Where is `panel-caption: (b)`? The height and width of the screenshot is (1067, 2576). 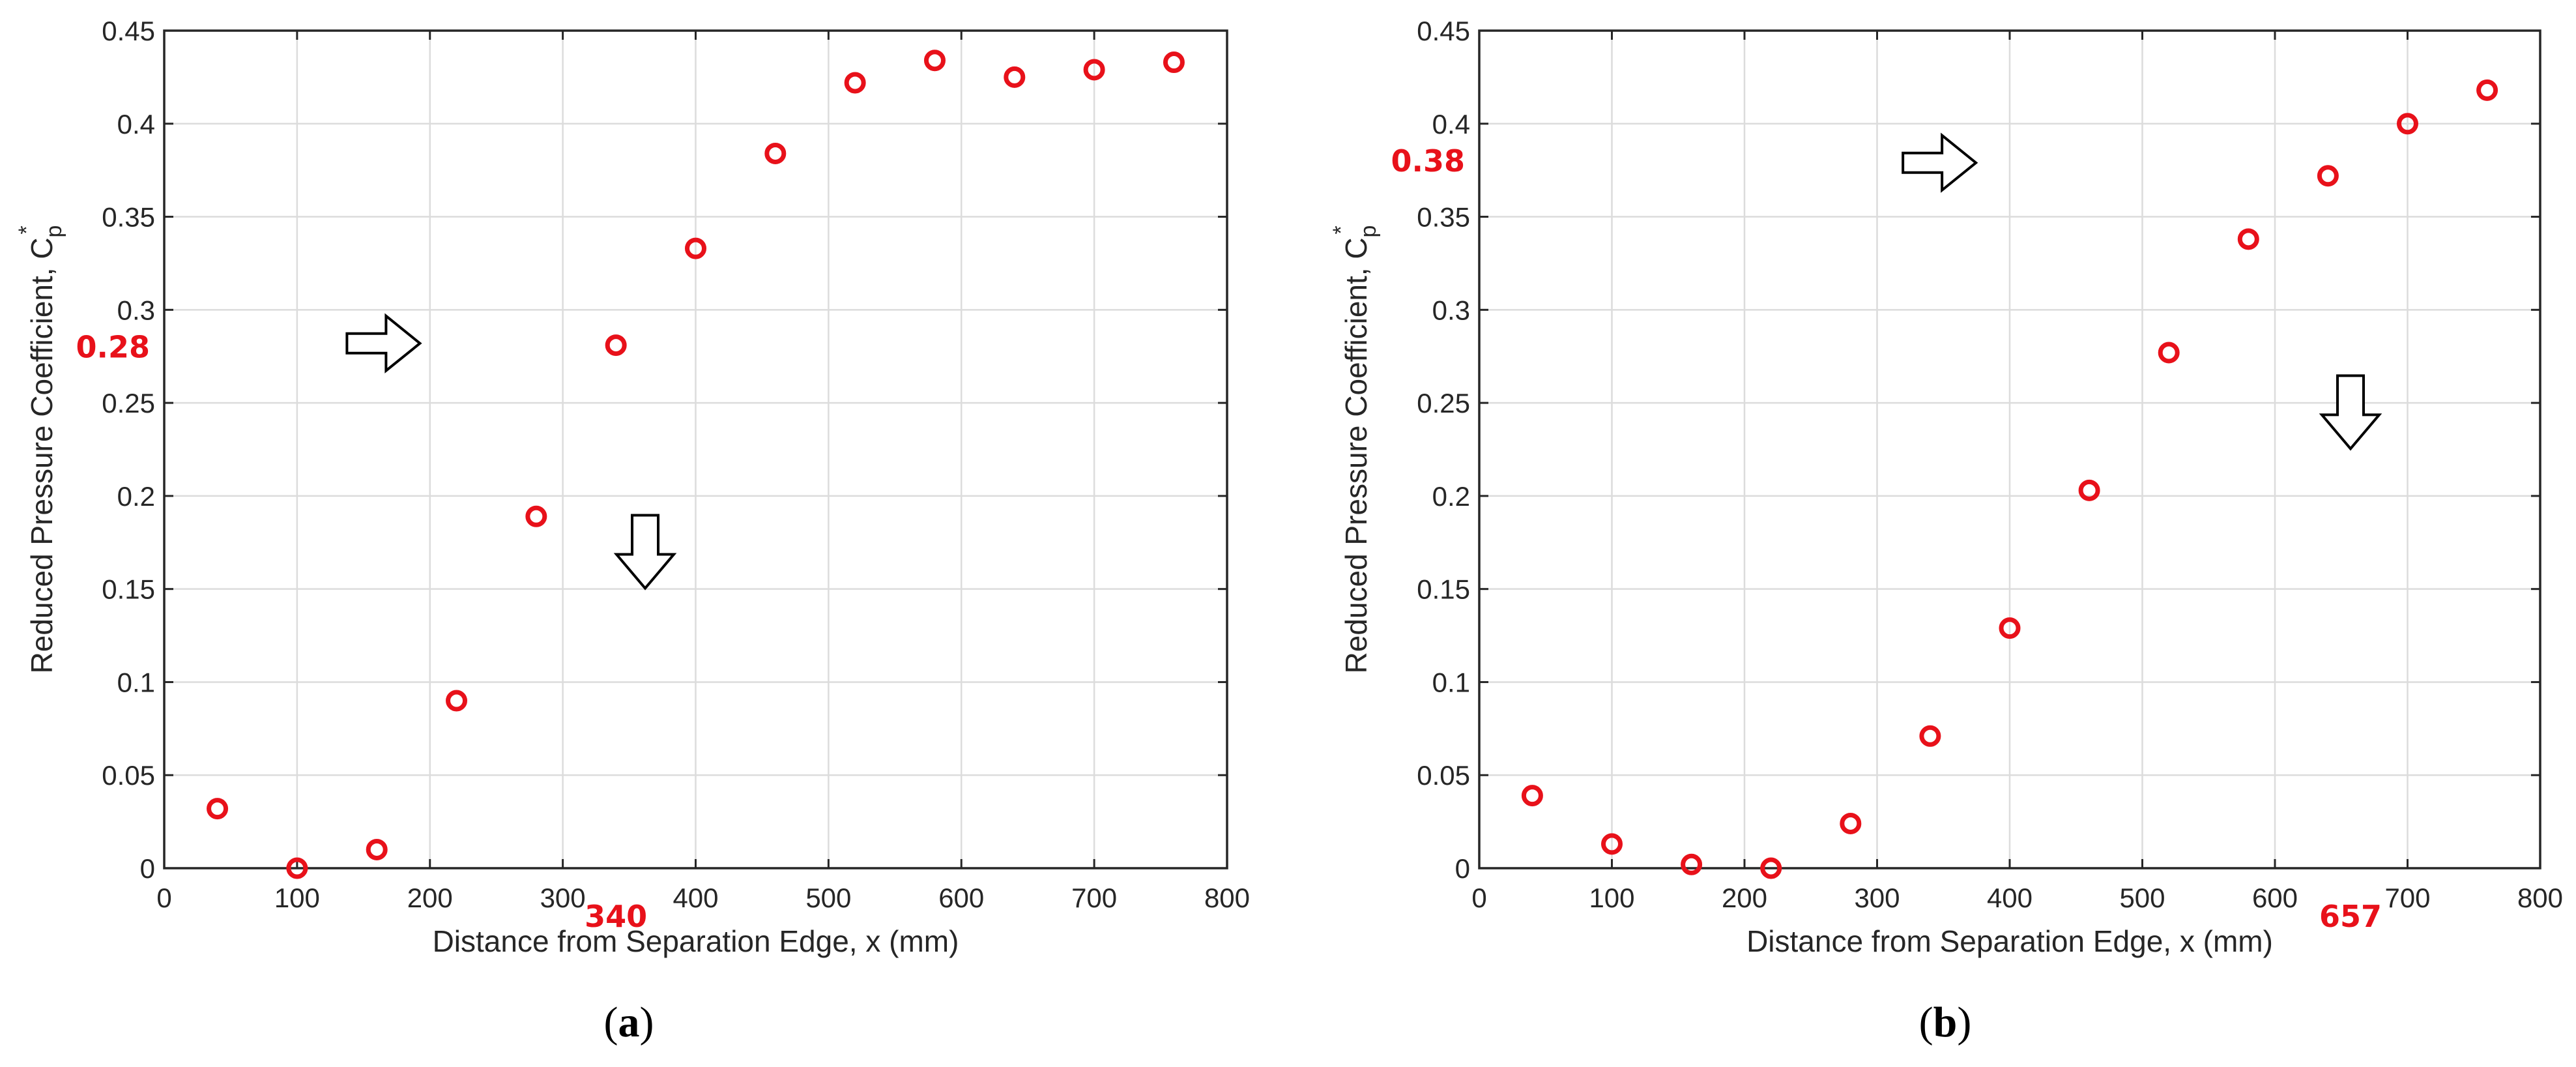
panel-caption: (b) is located at coordinates (1945, 1022).